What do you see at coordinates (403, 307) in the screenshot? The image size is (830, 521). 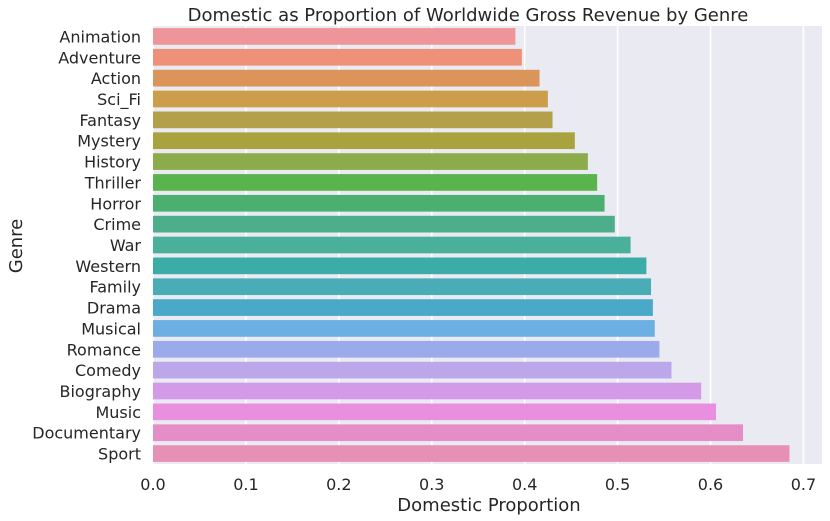 I see `bar-drama` at bounding box center [403, 307].